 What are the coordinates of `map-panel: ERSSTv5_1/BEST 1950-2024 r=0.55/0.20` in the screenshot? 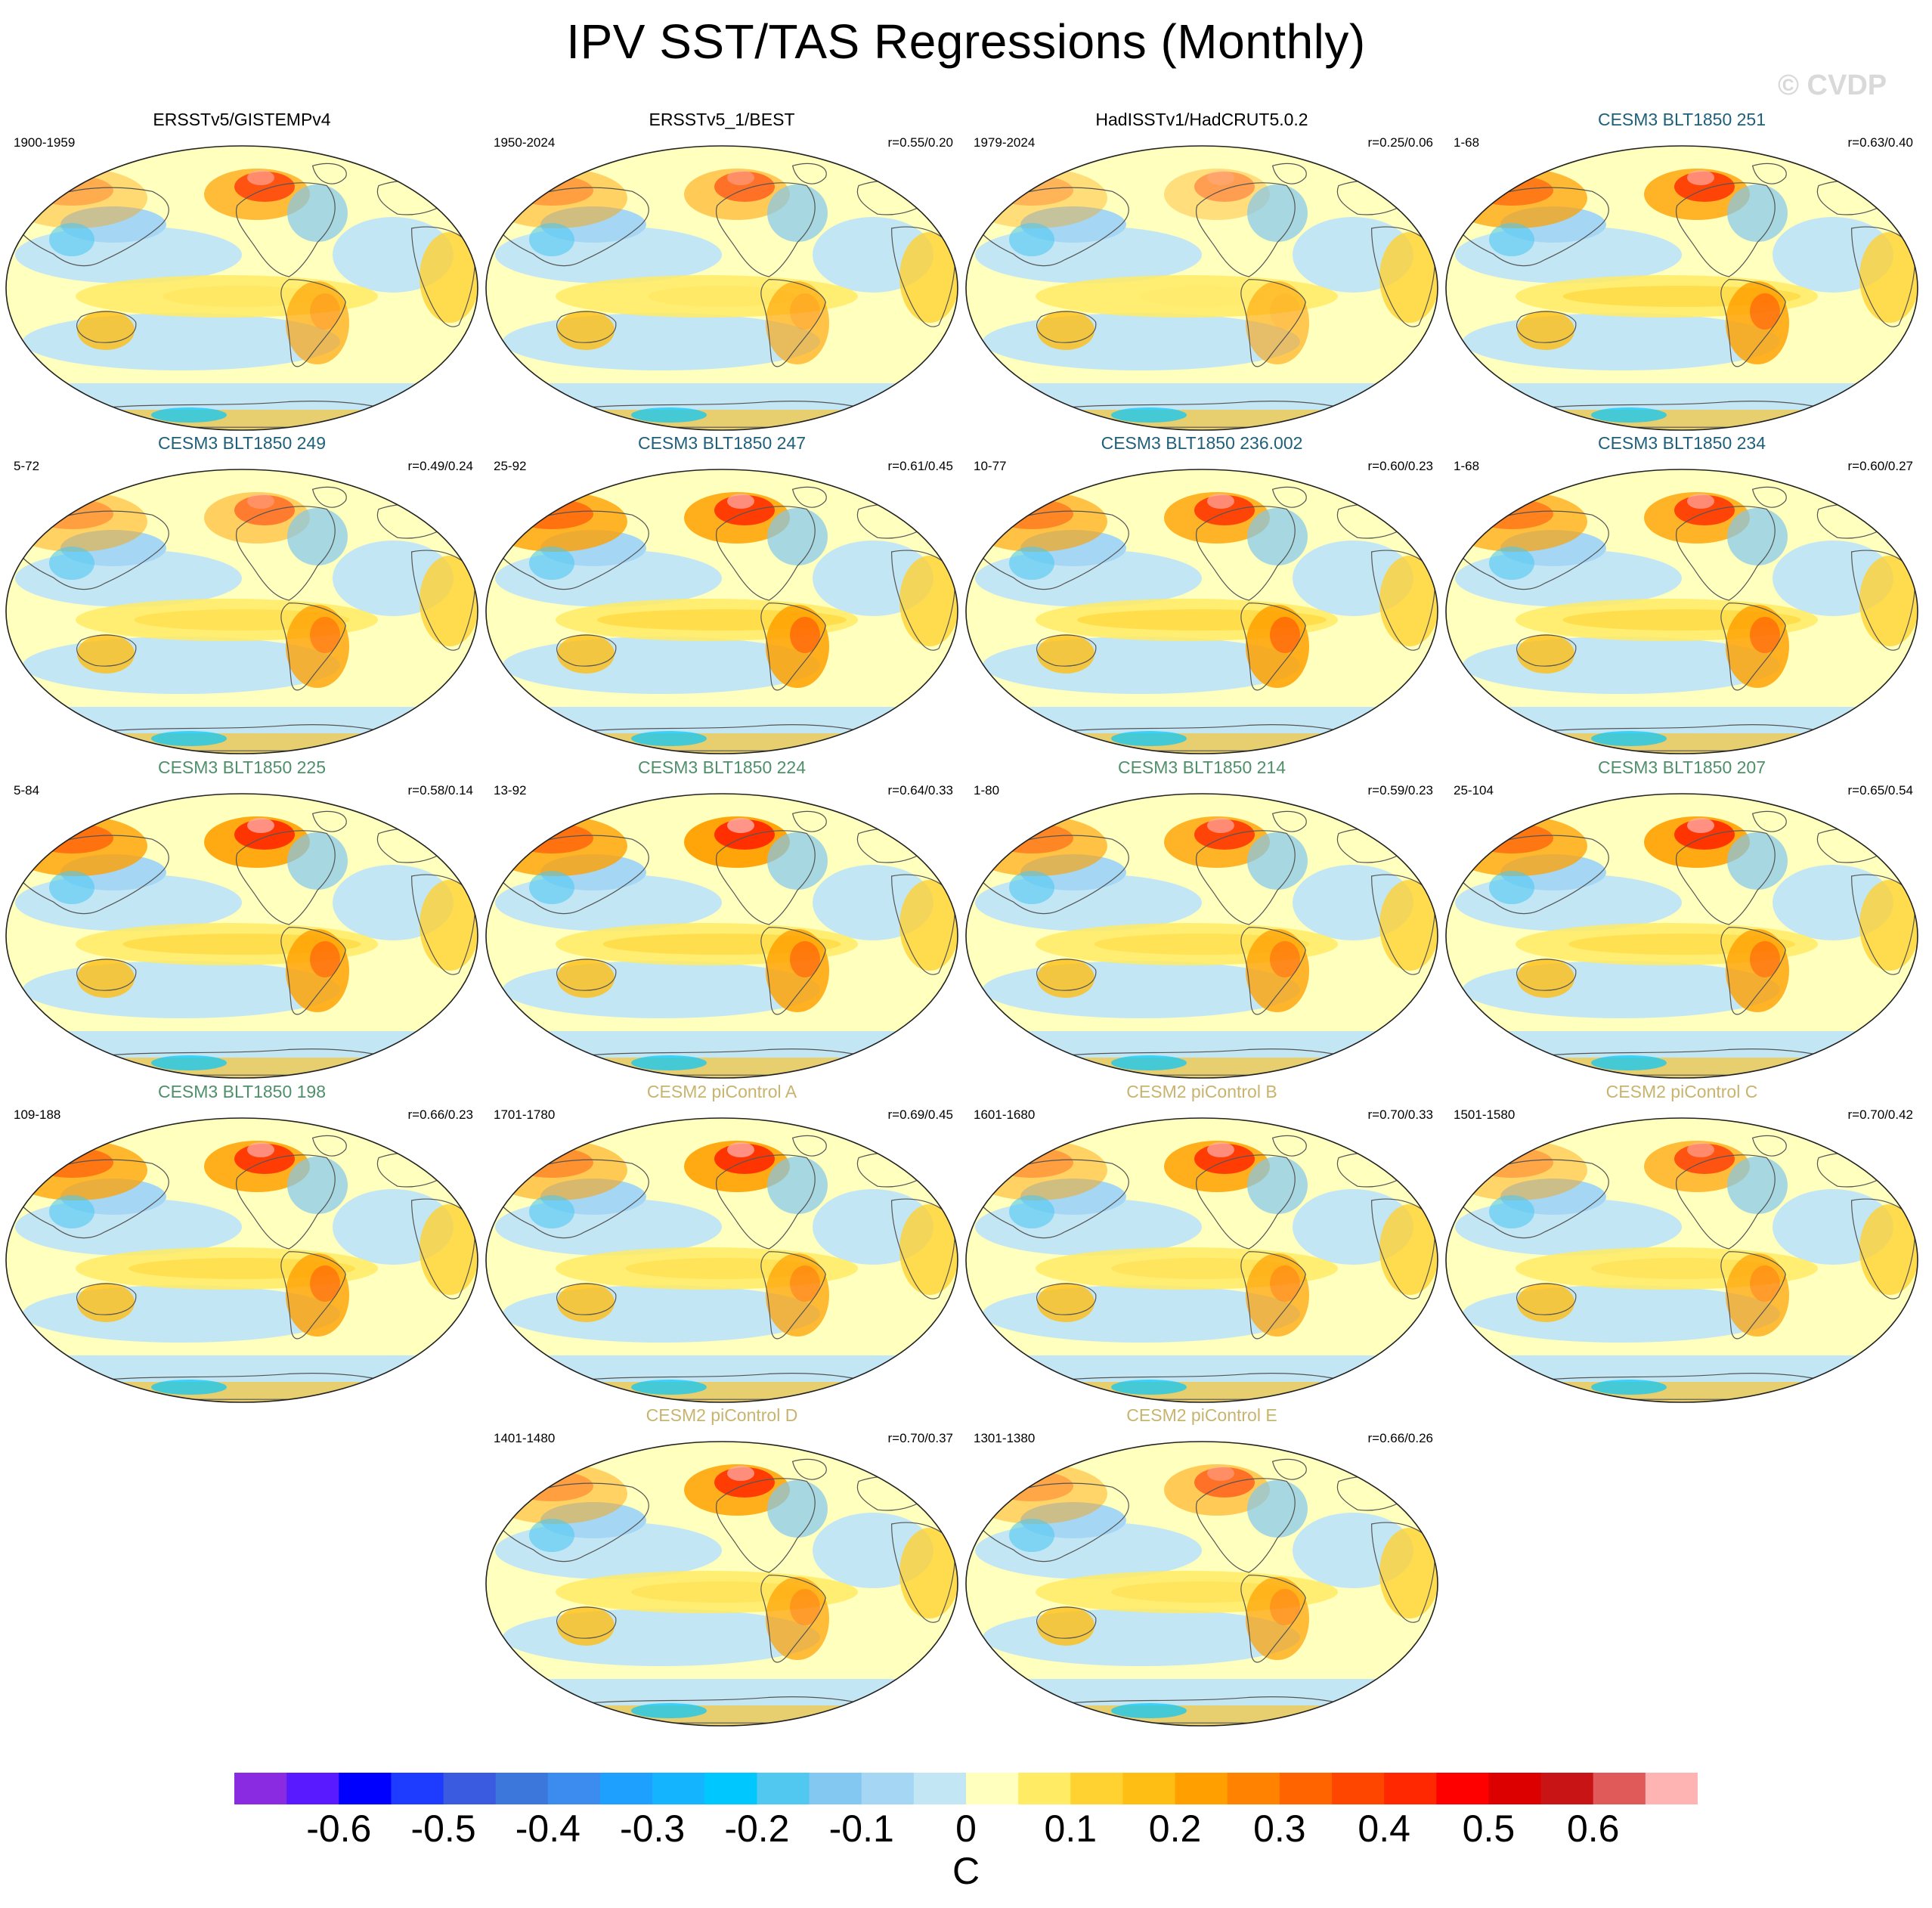 It's located at (722, 273).